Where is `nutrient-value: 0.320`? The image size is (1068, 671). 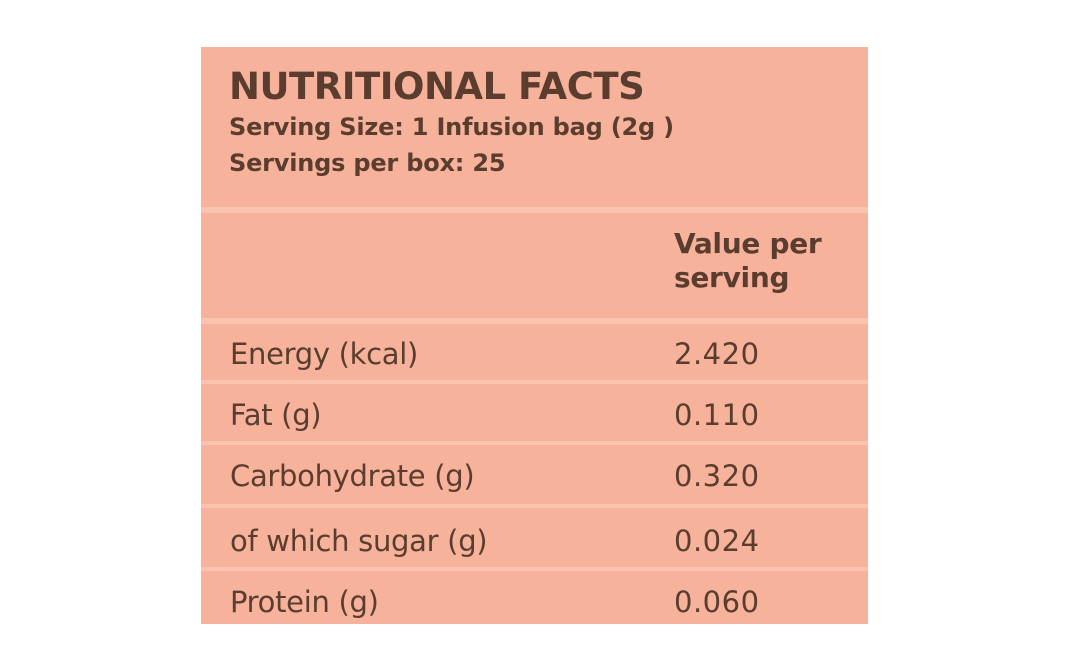
nutrient-value: 0.320 is located at coordinates (717, 476).